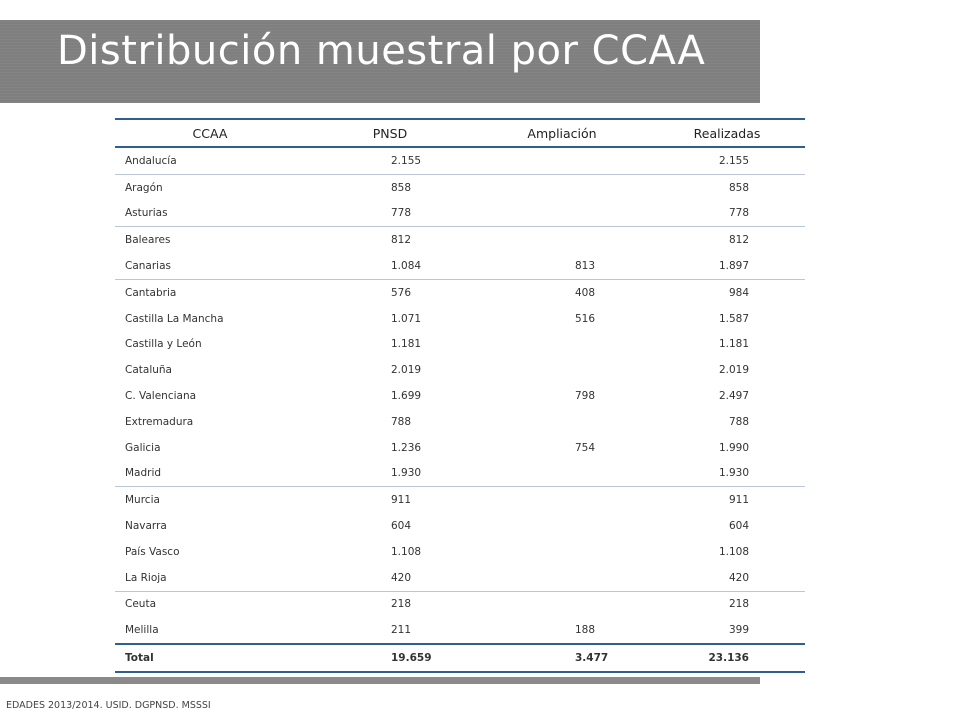  Describe the element at coordinates (381, 51) in the screenshot. I see `slide-title: Distribución muestral por CCAA` at that location.